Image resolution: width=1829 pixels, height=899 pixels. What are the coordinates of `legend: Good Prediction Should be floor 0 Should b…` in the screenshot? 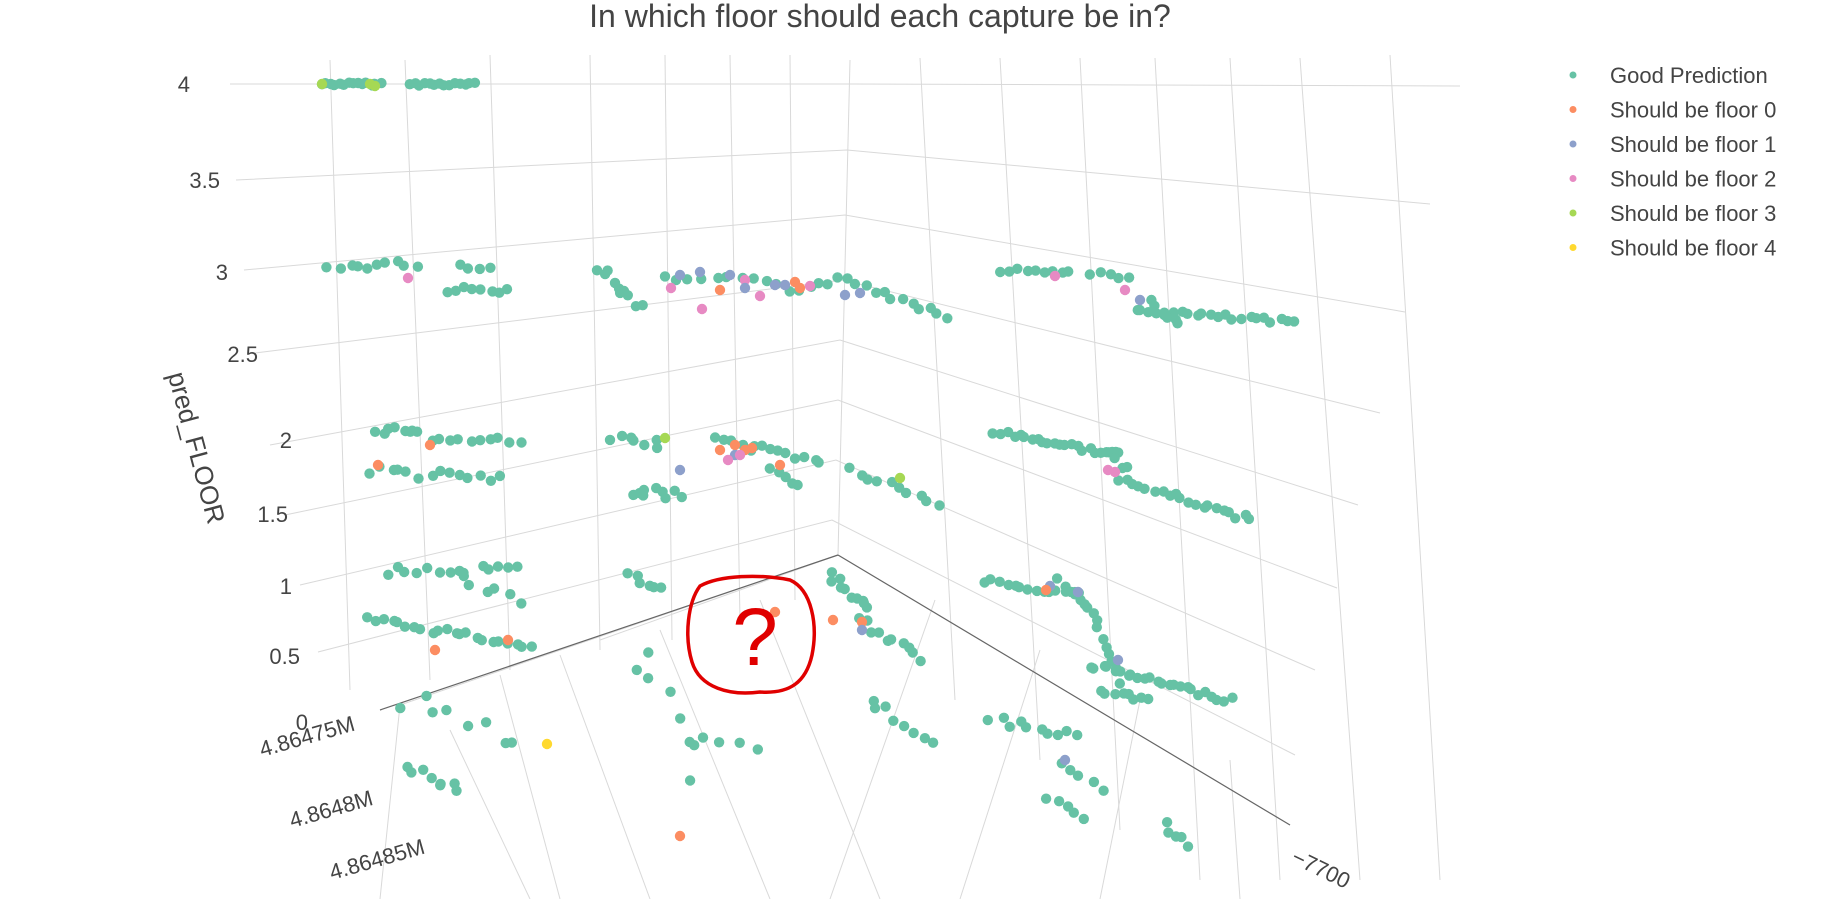 It's located at (1673, 162).